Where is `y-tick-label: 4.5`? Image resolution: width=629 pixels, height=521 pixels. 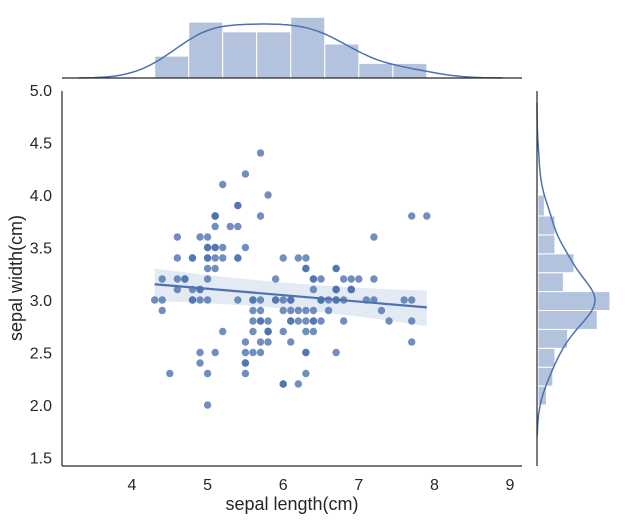
y-tick-label: 4.5 is located at coordinates (41, 144).